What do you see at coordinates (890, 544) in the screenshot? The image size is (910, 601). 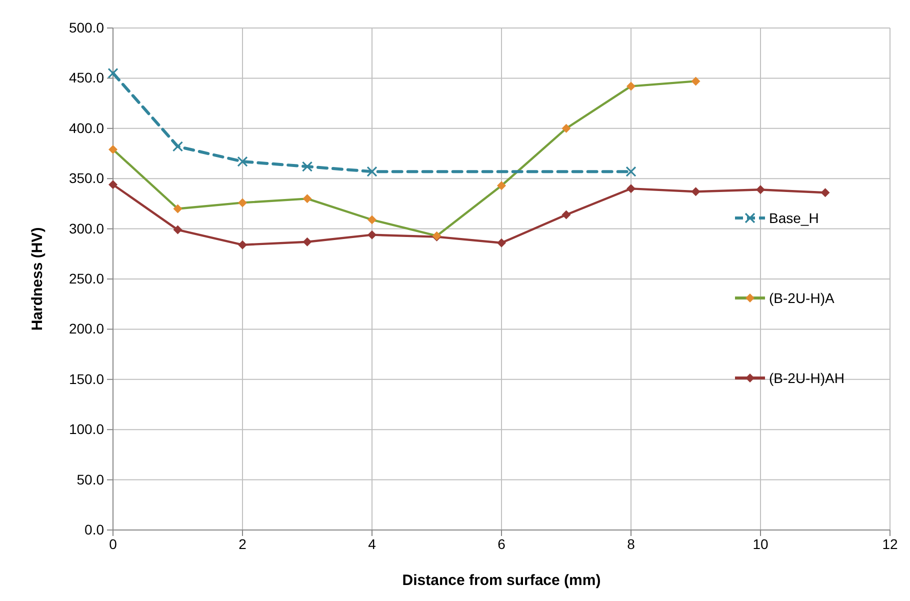 I see `x-tick-label: 12` at bounding box center [890, 544].